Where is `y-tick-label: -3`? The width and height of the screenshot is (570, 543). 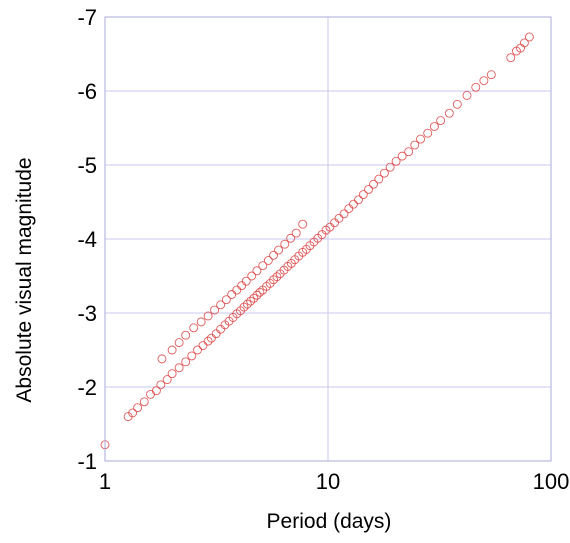 y-tick-label: -3 is located at coordinates (87, 313).